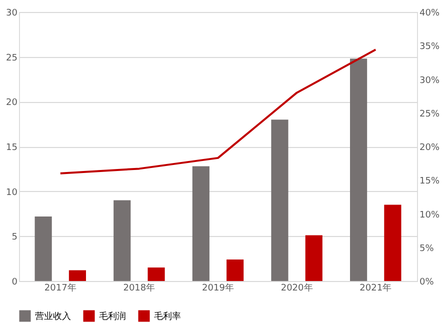 This screenshot has width=445, height=329. Describe the element at coordinates (12, 193) in the screenshot. I see `y-tick-label: 10` at that location.